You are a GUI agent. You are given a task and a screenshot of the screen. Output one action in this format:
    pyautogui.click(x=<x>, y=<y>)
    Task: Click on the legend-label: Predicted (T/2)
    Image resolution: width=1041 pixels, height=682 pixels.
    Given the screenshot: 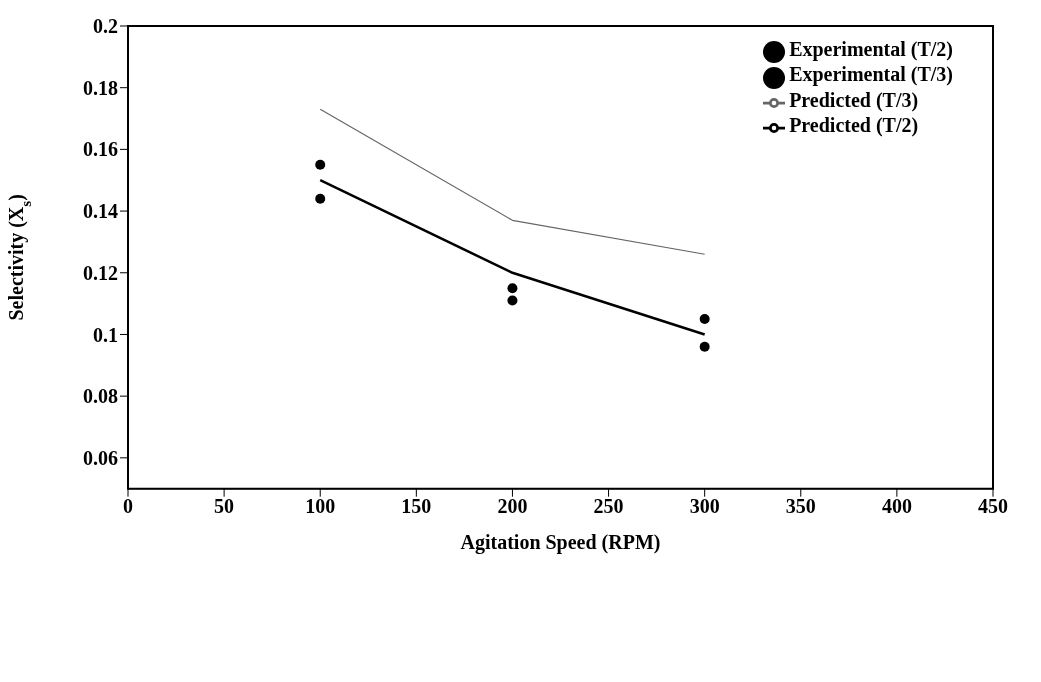 What is the action you would take?
    pyautogui.click(x=854, y=124)
    